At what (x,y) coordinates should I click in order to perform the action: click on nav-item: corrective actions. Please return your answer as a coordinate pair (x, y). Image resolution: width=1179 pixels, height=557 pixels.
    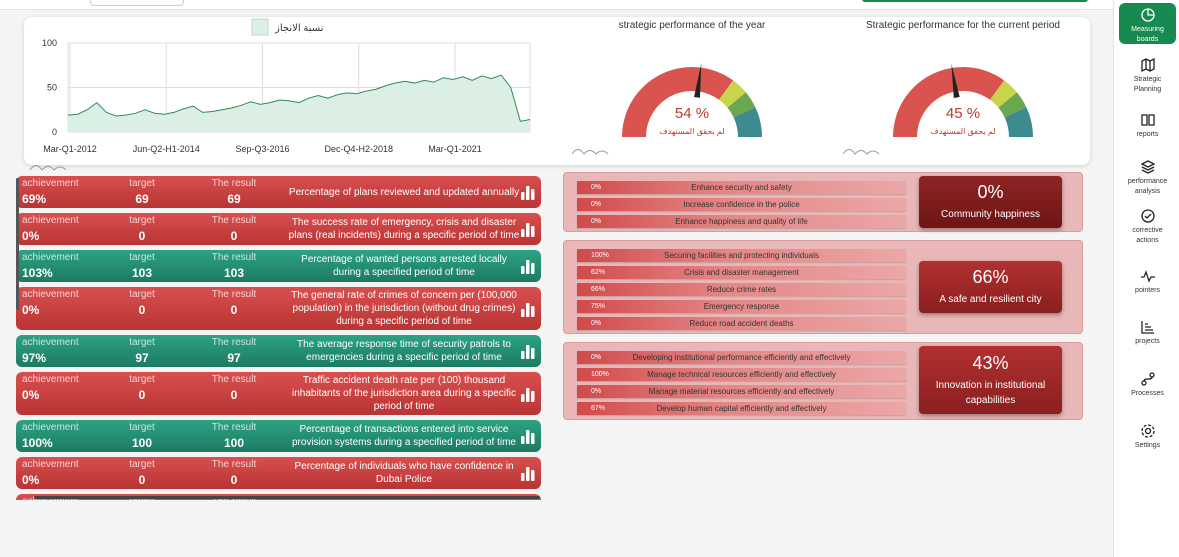
    Looking at the image, I should click on (1147, 227).